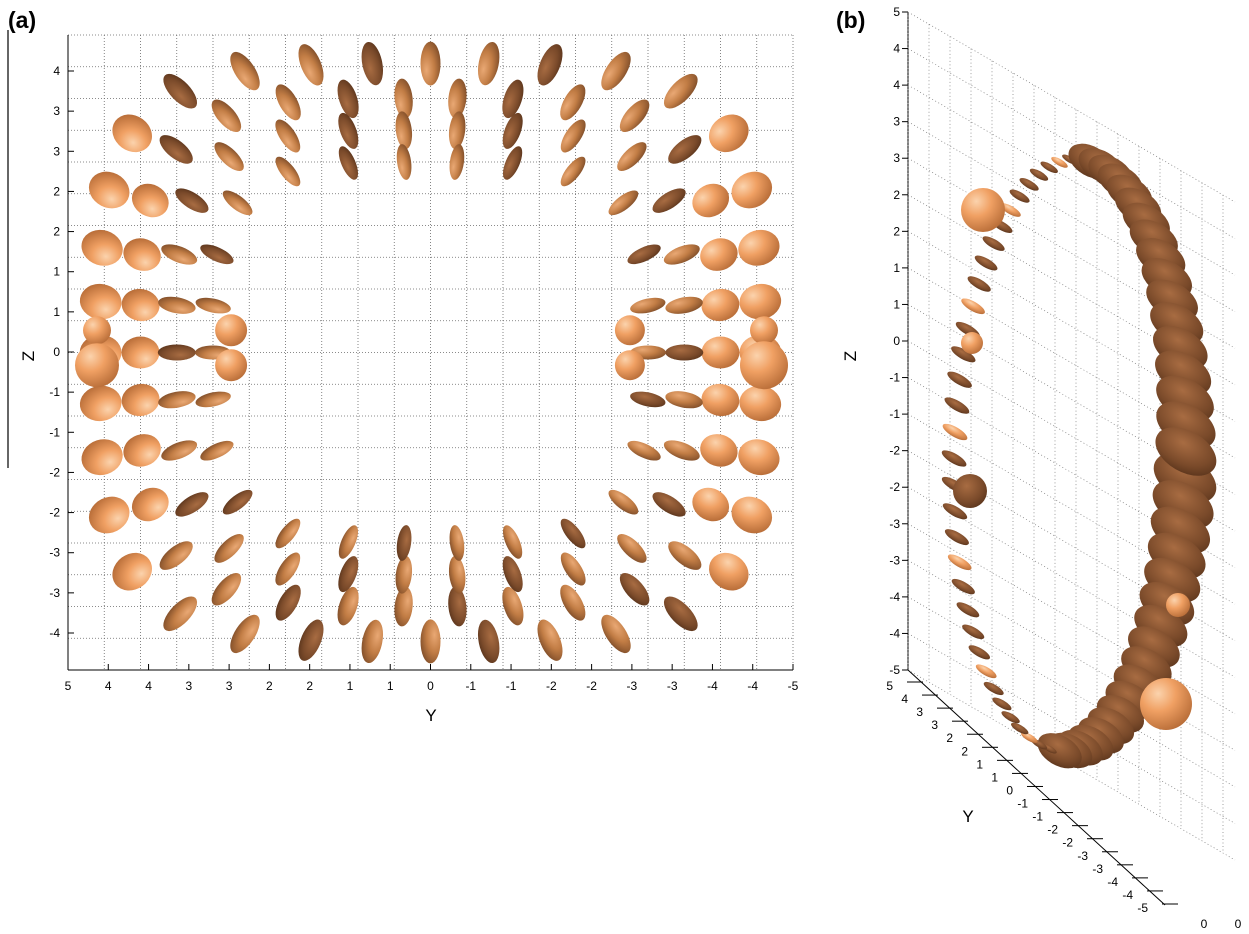 The height and width of the screenshot is (934, 1249). What do you see at coordinates (54, 553) in the screenshot?
I see `y-tick-label: -3` at bounding box center [54, 553].